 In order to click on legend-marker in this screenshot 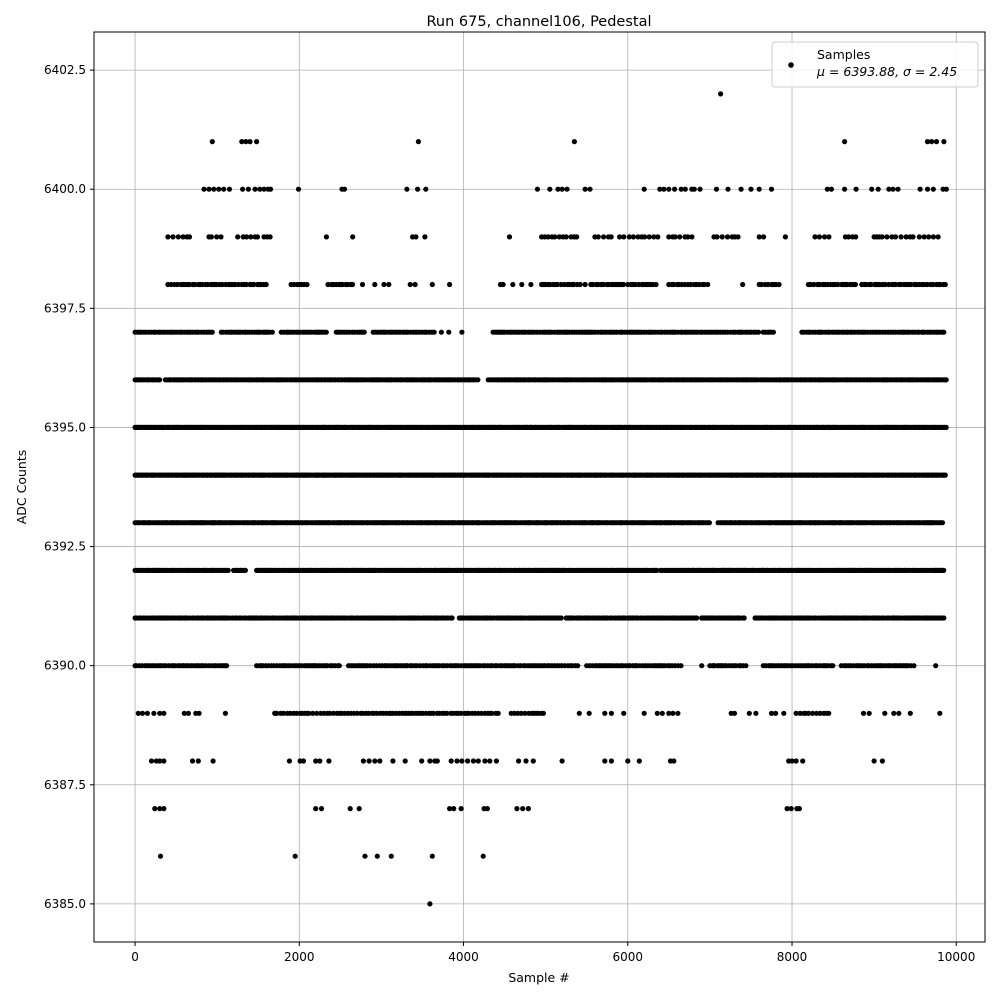, I will do `click(791, 65)`.